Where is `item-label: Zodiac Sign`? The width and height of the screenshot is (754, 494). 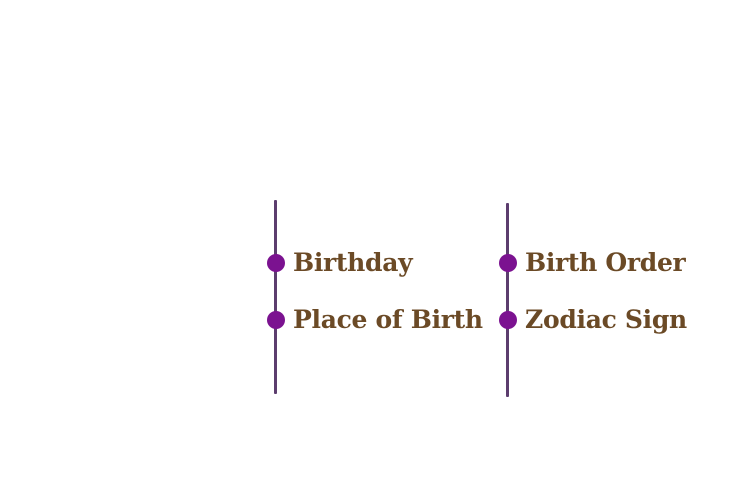 item-label: Zodiac Sign is located at coordinates (606, 319).